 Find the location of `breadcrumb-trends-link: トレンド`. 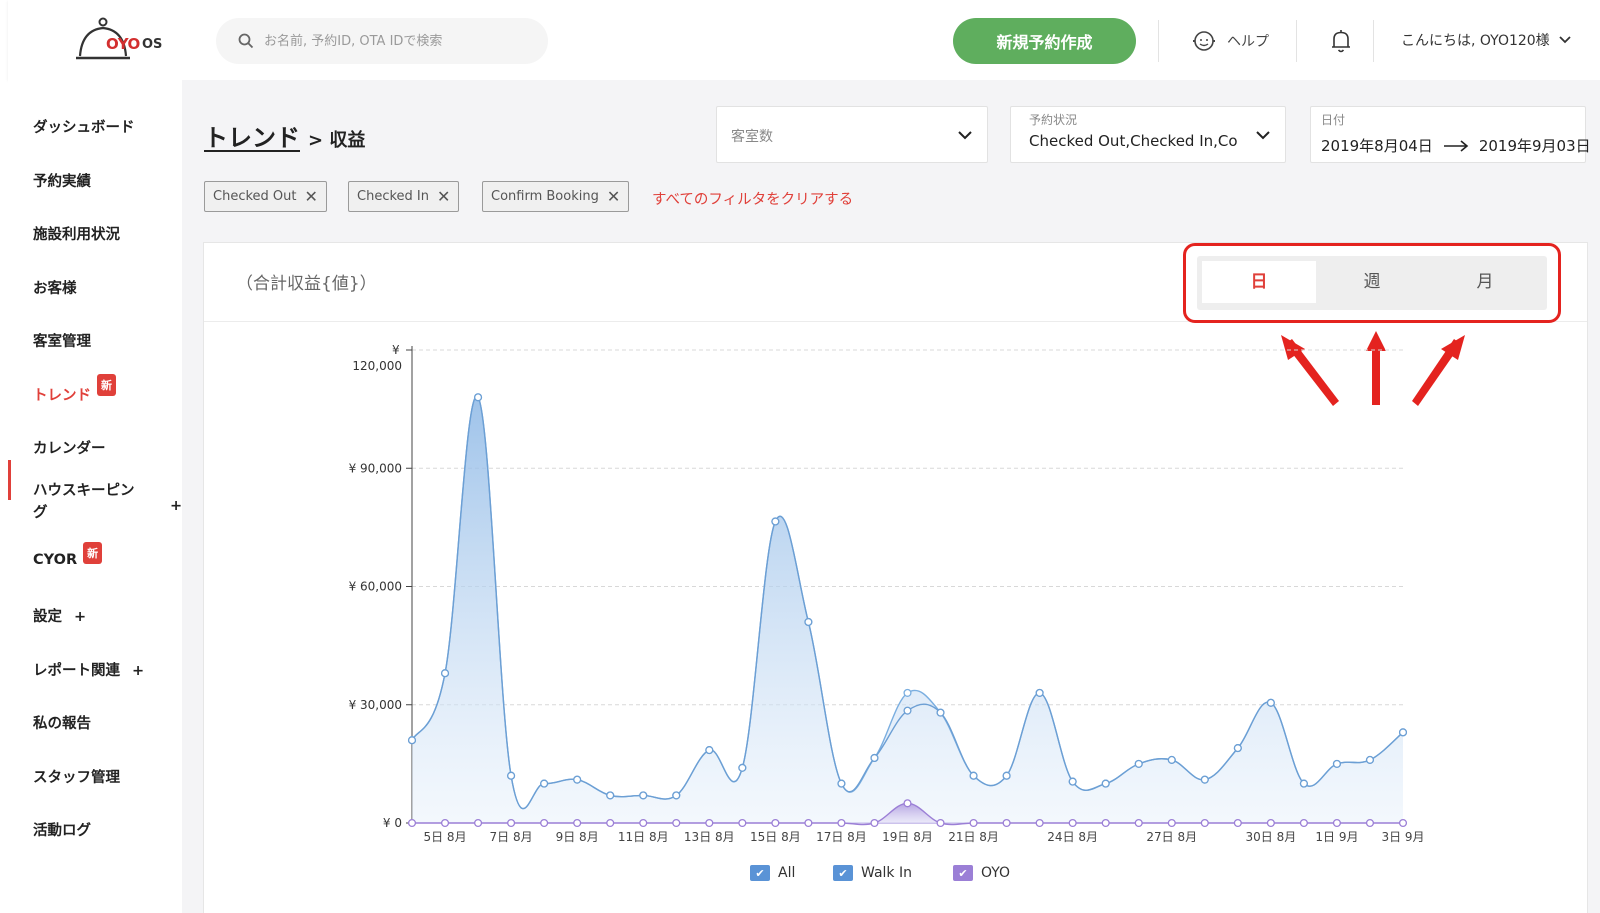

breadcrumb-trends-link: トレンド is located at coordinates (252, 138).